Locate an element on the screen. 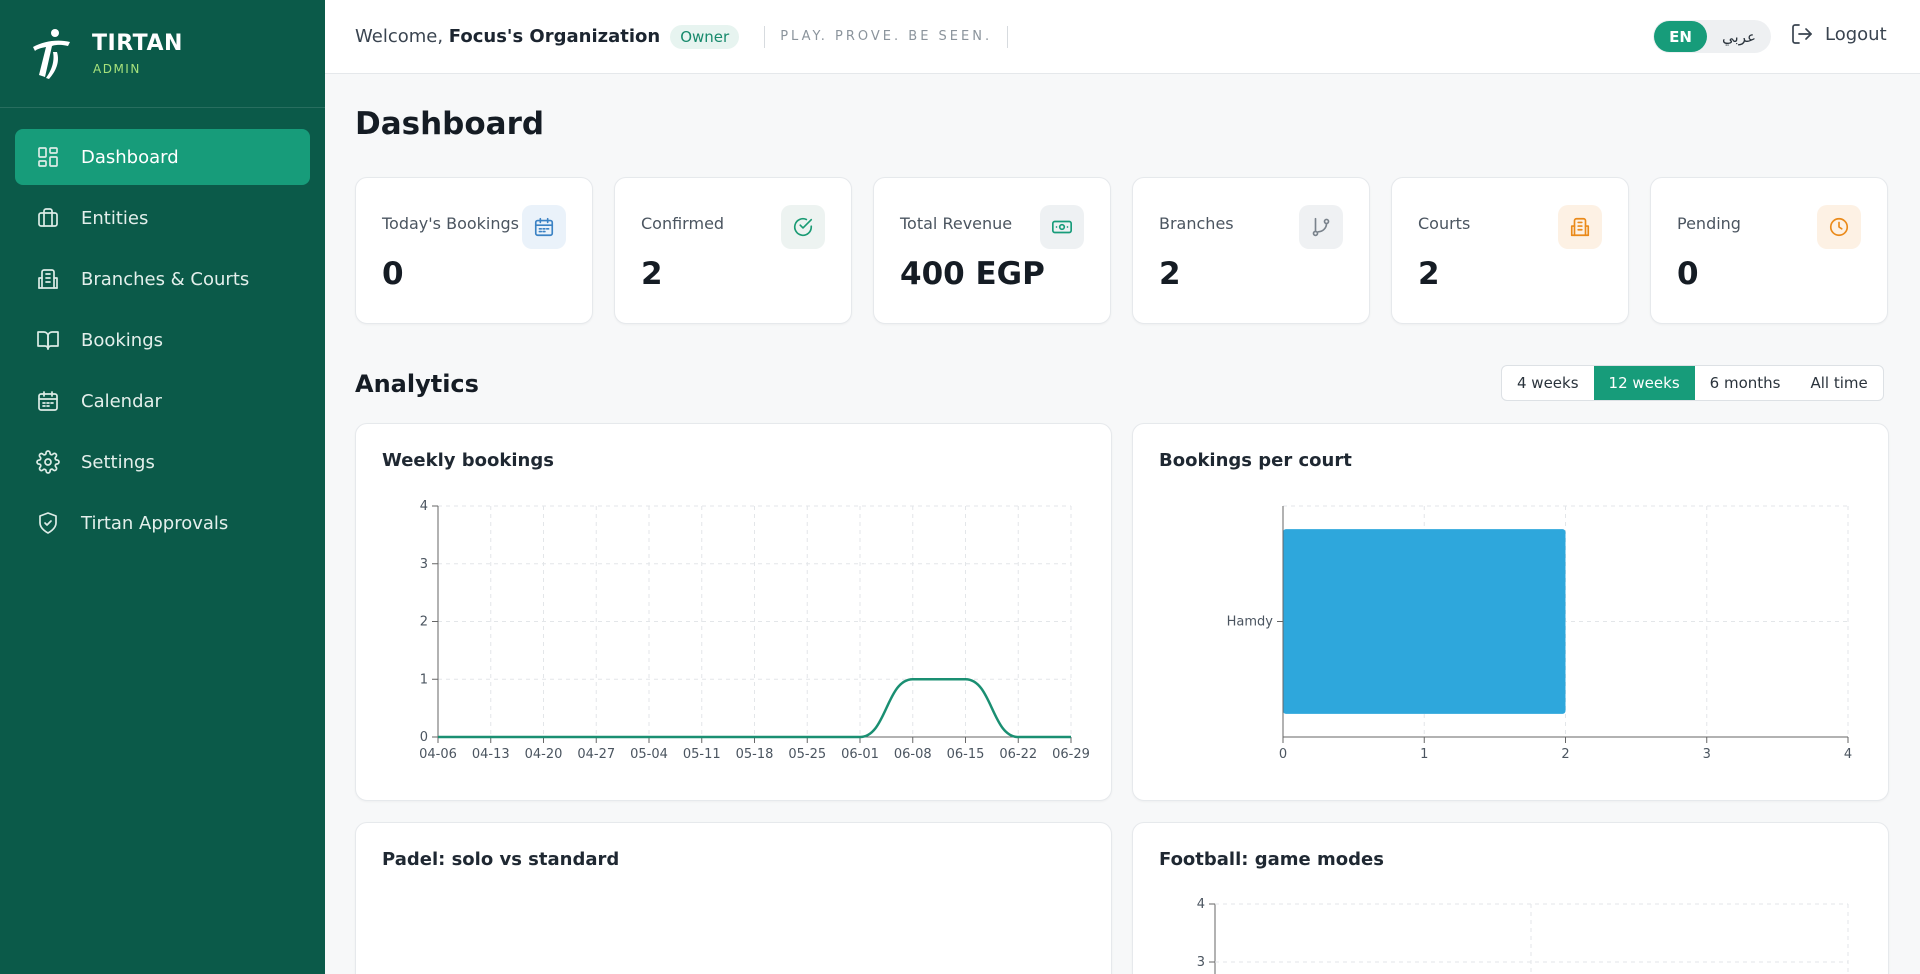 The image size is (1920, 974). range-4-weeks: 4 weeks is located at coordinates (1548, 383).